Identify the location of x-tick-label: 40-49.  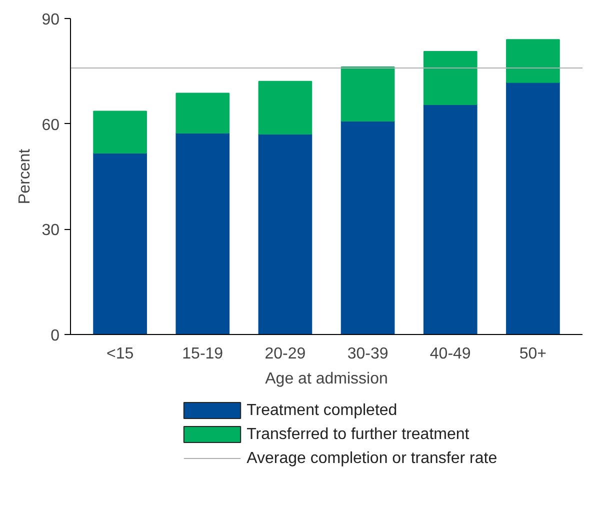
(450, 354).